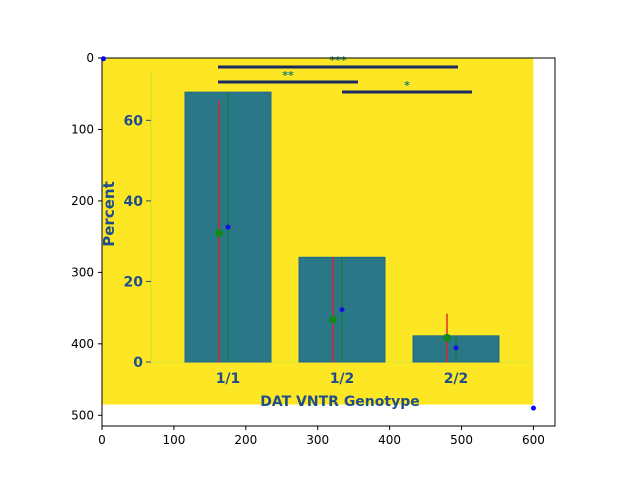  What do you see at coordinates (288, 75) in the screenshot?
I see `significance-label: **` at bounding box center [288, 75].